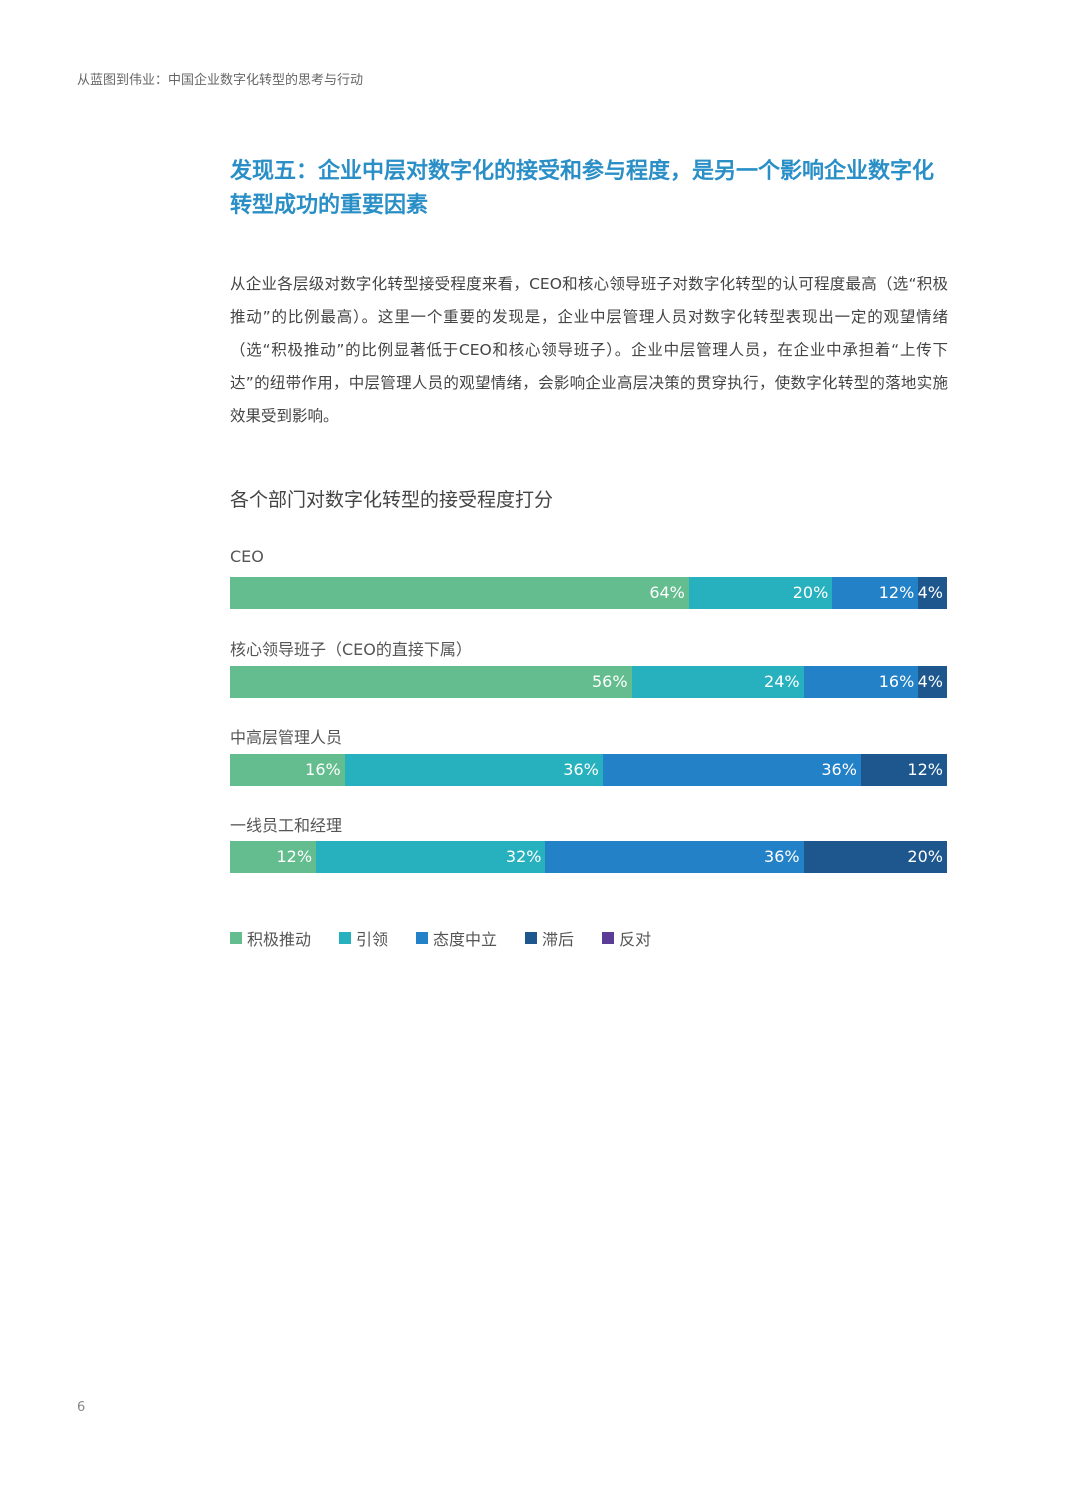 The height and width of the screenshot is (1491, 1080). Describe the element at coordinates (717, 682) in the screenshot. I see `bar-segment: 24%` at that location.